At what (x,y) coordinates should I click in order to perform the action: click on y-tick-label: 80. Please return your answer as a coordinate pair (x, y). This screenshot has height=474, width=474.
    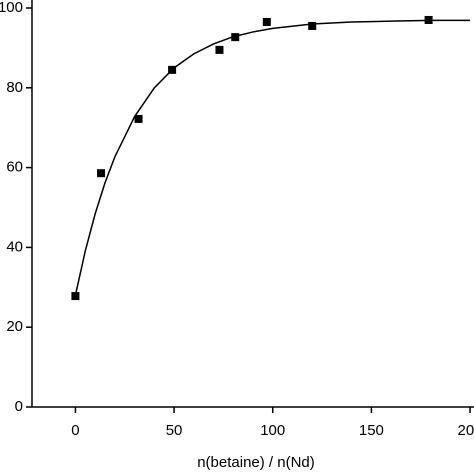
    Looking at the image, I should click on (14, 87).